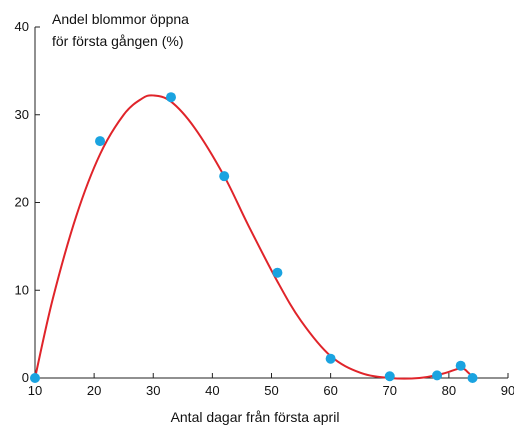 The height and width of the screenshot is (426, 514). Describe the element at coordinates (22, 114) in the screenshot. I see `y-tick-label: 30` at that location.